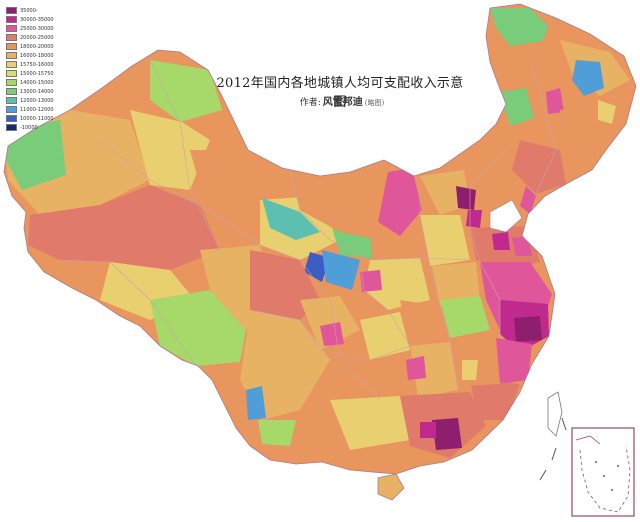  I want to click on legend-item: 18000-20000, so click(38, 46).